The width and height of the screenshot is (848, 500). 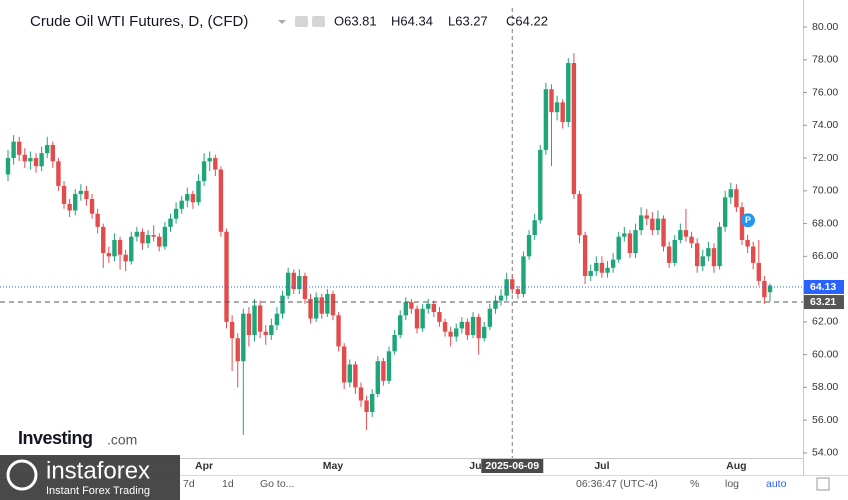 I want to click on percent-toggle: %, so click(x=694, y=484).